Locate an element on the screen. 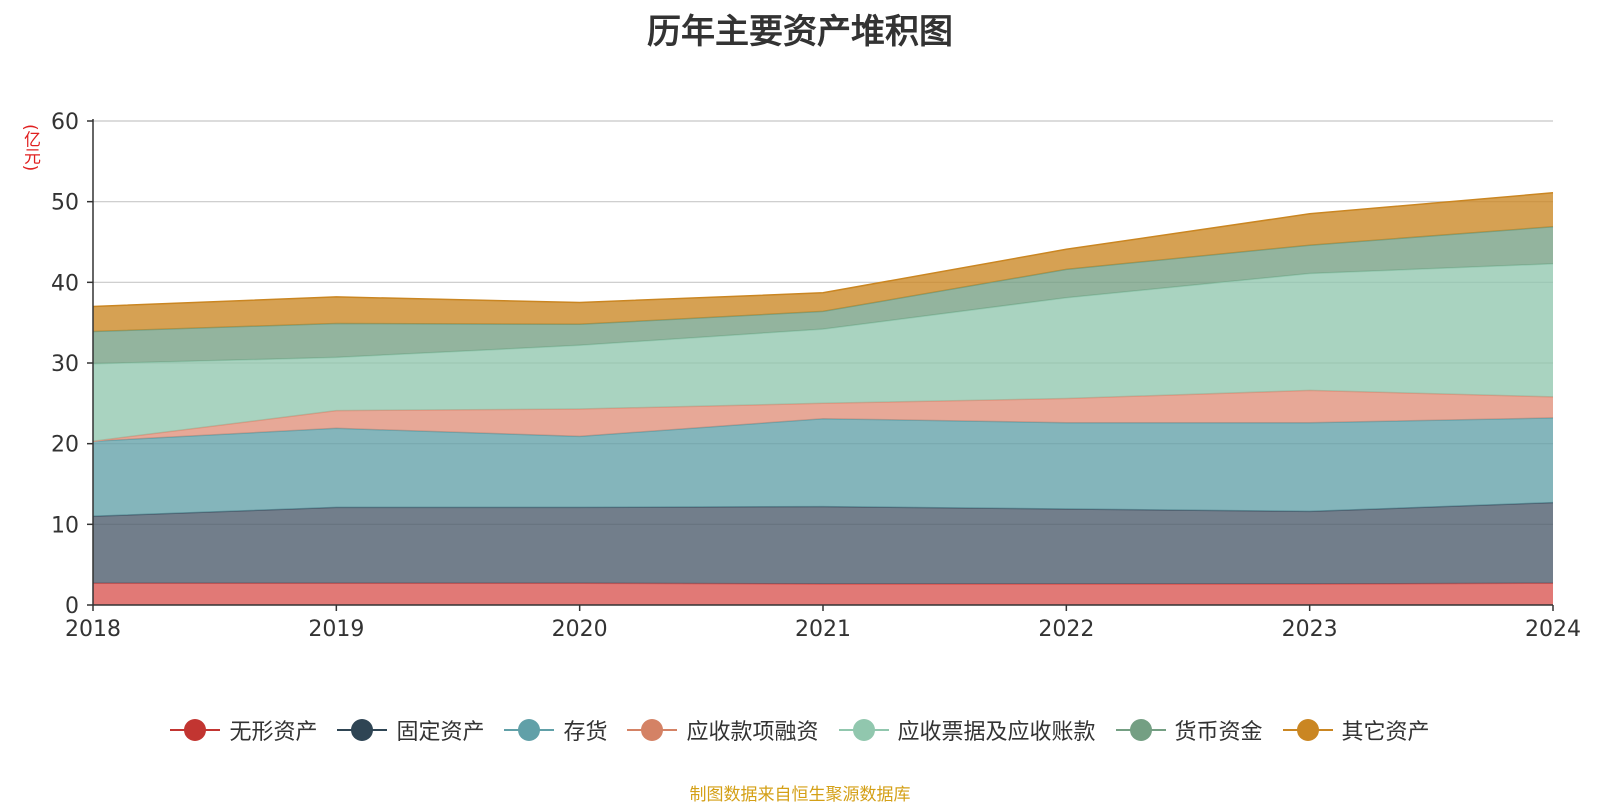 The width and height of the screenshot is (1600, 805). legend-item-7: 其它资产 is located at coordinates (1356, 730).